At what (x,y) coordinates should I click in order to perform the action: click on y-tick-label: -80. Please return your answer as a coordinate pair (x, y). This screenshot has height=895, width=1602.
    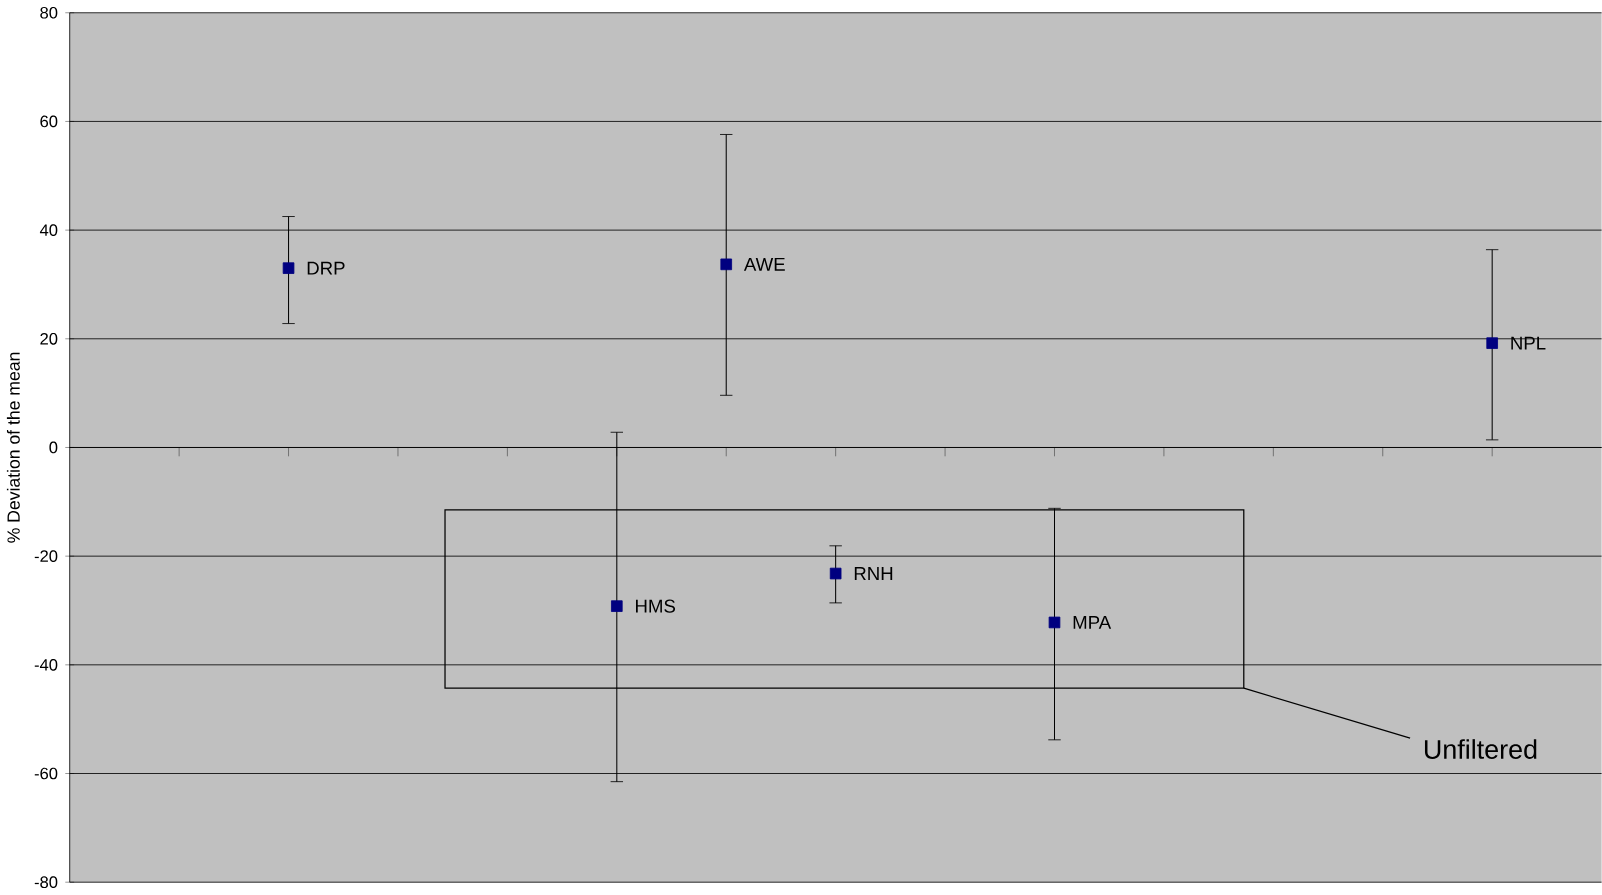
    Looking at the image, I should click on (46, 882).